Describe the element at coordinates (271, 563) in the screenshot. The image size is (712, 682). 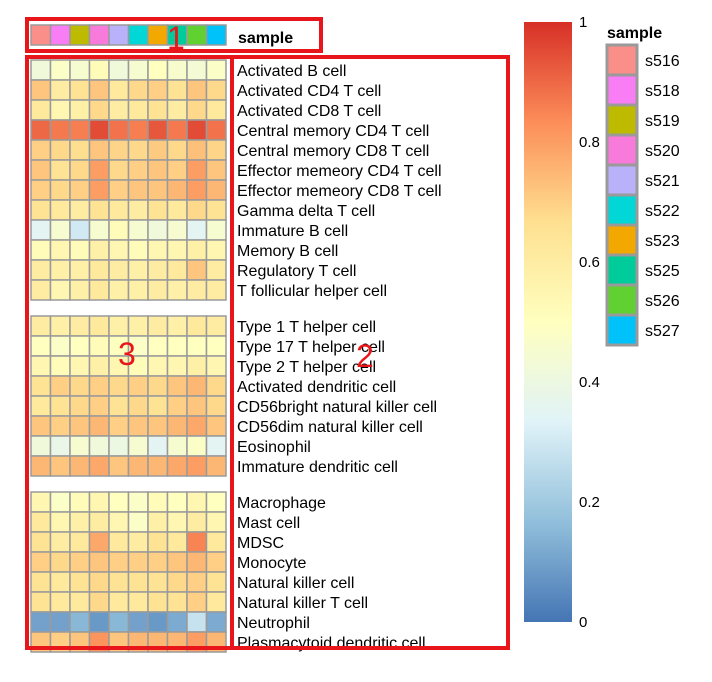
I see `row-label: Monocyte` at that location.